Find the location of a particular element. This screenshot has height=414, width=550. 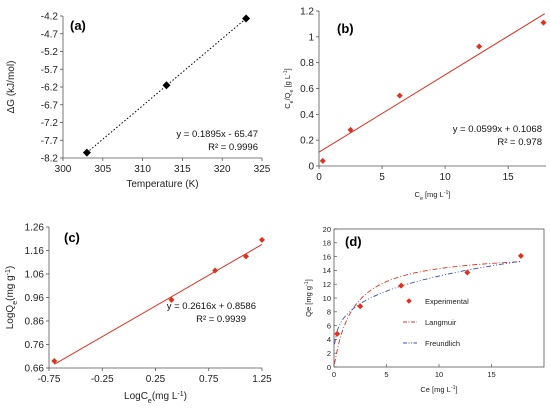

y-tick-label: -8.2 is located at coordinates (50, 159).